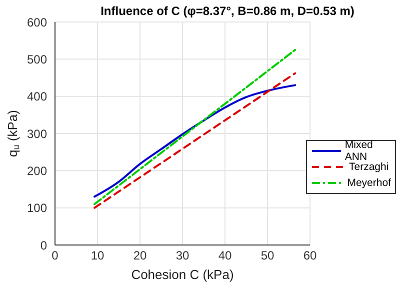 The height and width of the screenshot is (289, 408). Describe the element at coordinates (37, 59) in the screenshot. I see `y-tick-label: 500` at that location.